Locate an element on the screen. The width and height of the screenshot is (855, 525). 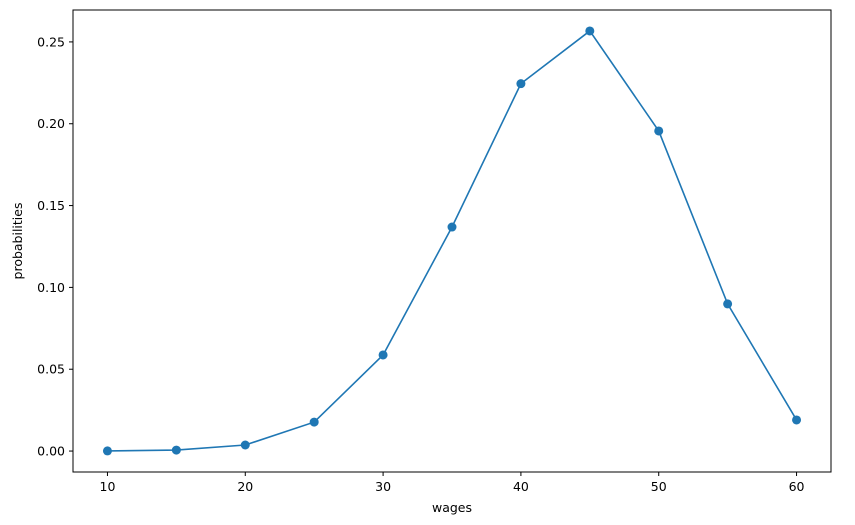
x-axis-label: wages is located at coordinates (452, 507).